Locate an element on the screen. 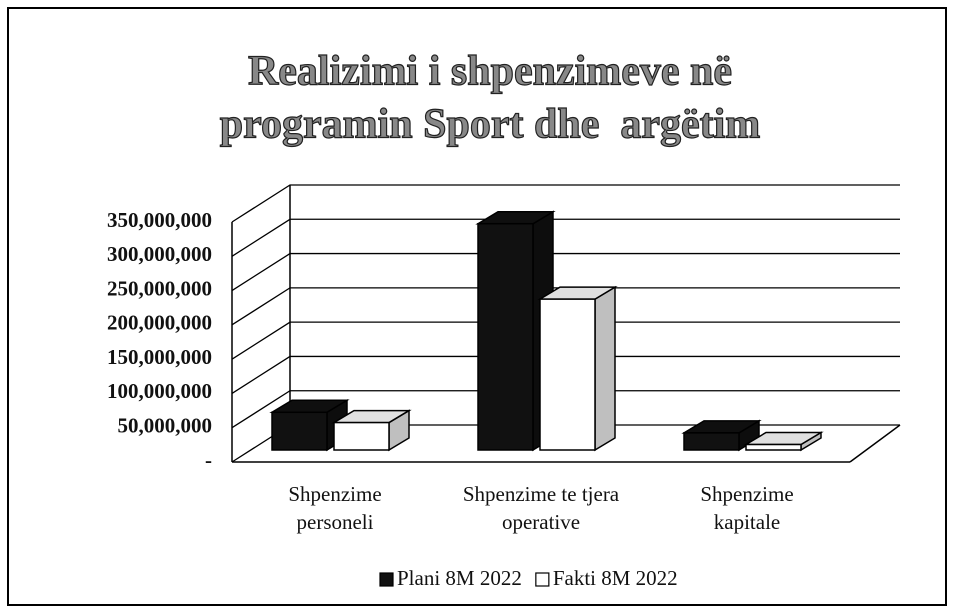 Image resolution: width=954 pixels, height=615 pixels. chart-title: programin Sport dhe argëtim is located at coordinates (490, 125).